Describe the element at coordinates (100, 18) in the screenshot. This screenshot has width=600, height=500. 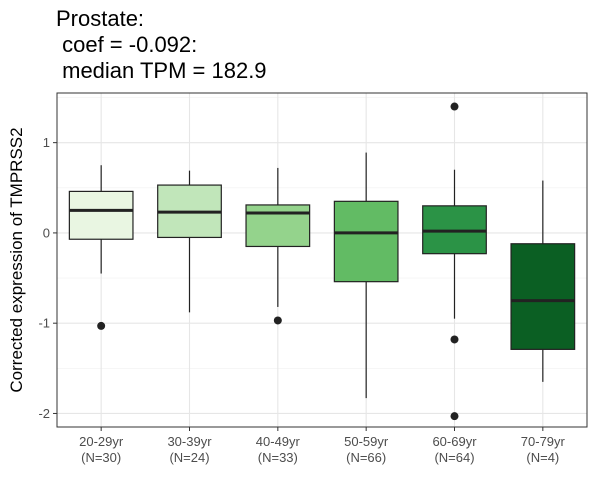
I see `chart-title-line-1: Prostate:` at that location.